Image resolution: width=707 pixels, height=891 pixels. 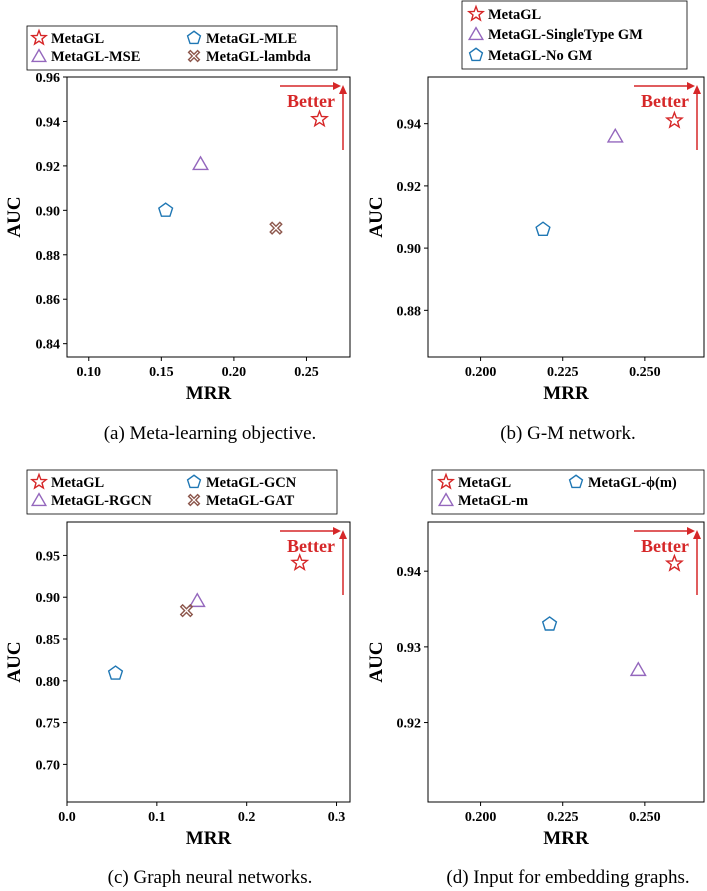 I want to click on x-tick-label: 0.1, so click(x=157, y=817).